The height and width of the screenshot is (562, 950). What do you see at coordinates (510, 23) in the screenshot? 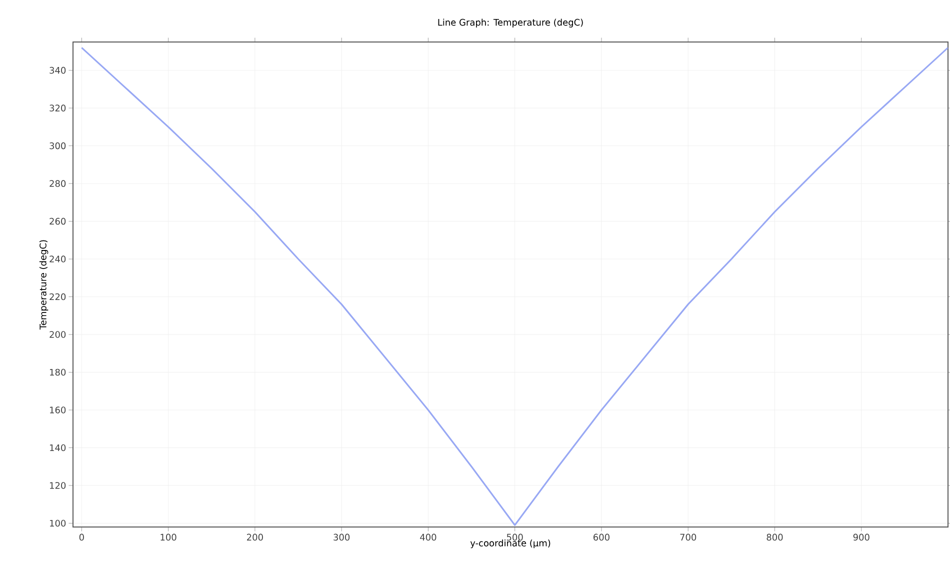
I see `chart-title: Line Graph: Temperature (degC)` at bounding box center [510, 23].